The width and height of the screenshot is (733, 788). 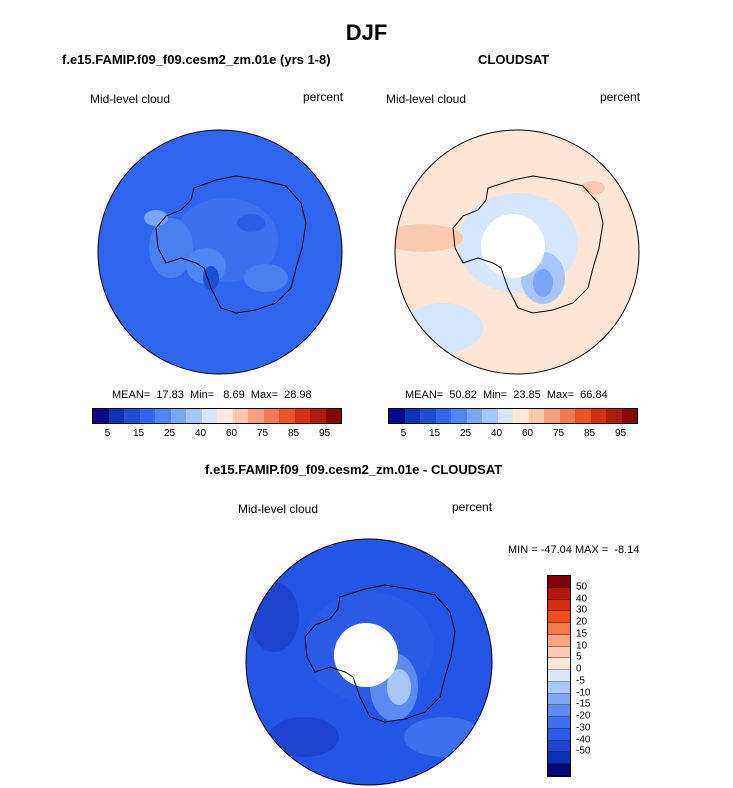 I want to click on obs-variable-label: Mid-level cloud, so click(x=426, y=99).